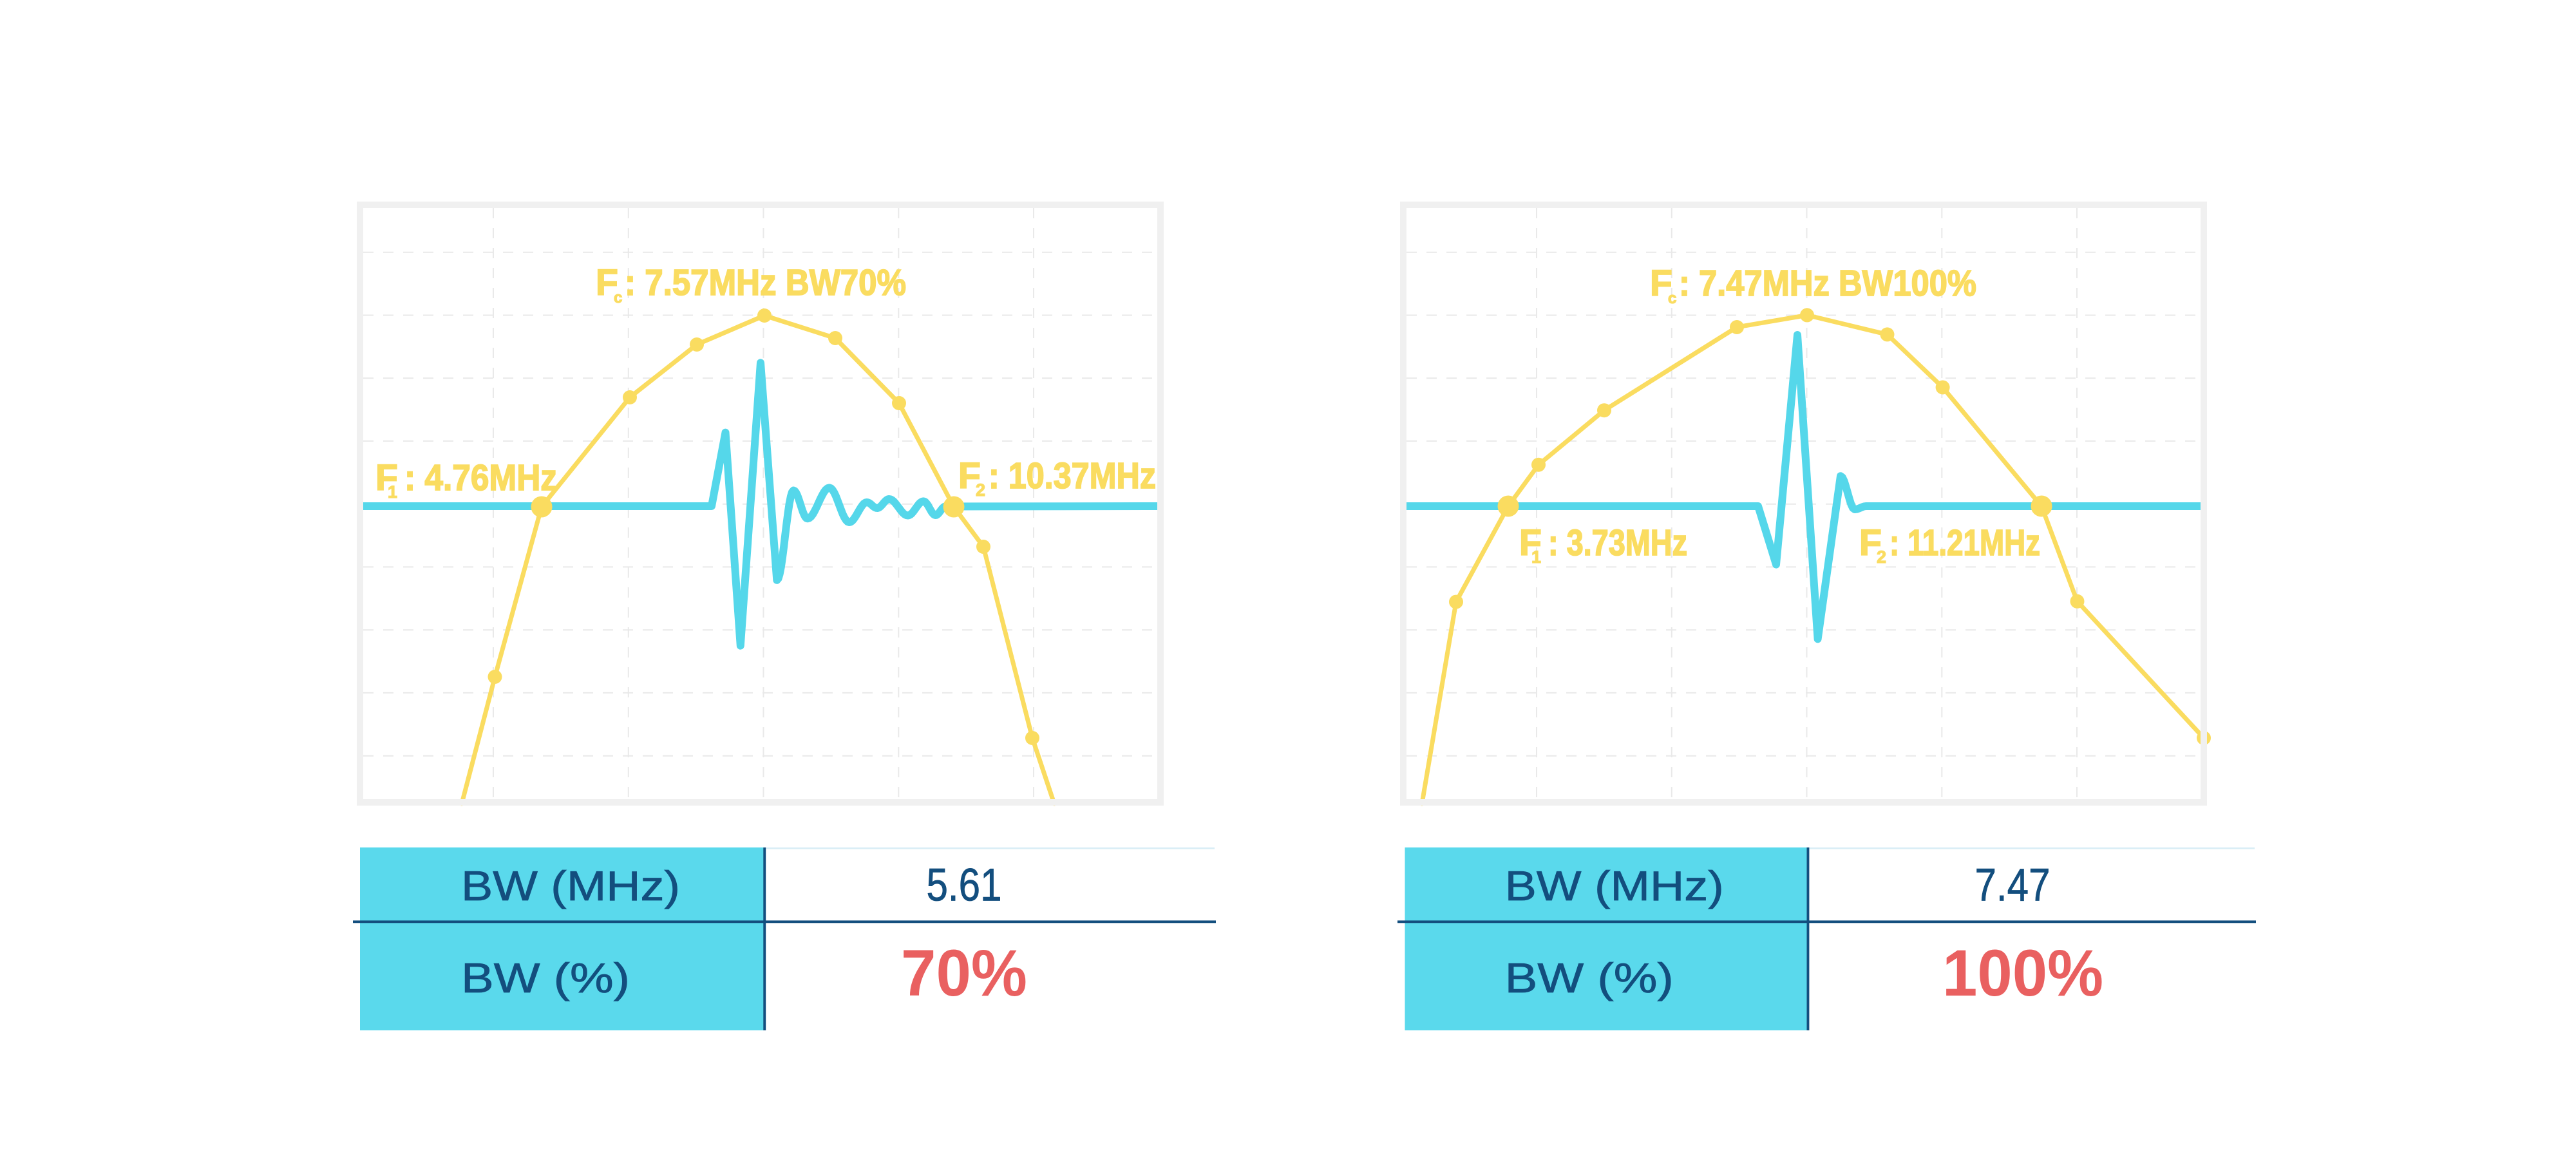 The image size is (2576, 1154). What do you see at coordinates (1964, 542) in the screenshot?
I see `svg-text:: 11.21MHz: : 11.21MHz` at bounding box center [1964, 542].